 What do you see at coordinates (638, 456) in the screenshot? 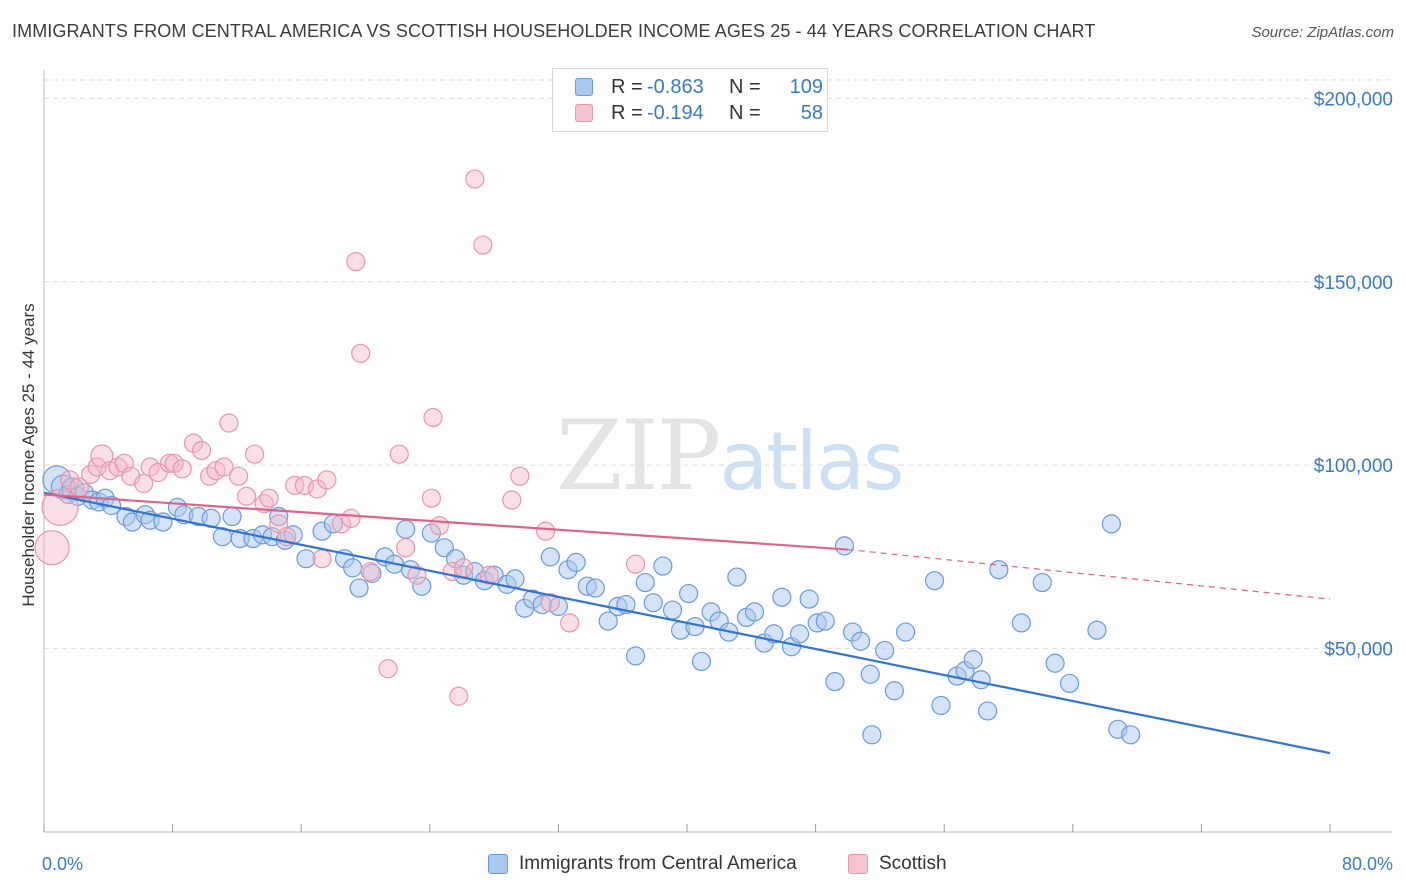
I see `watermark-zip: ZIP` at bounding box center [638, 456].